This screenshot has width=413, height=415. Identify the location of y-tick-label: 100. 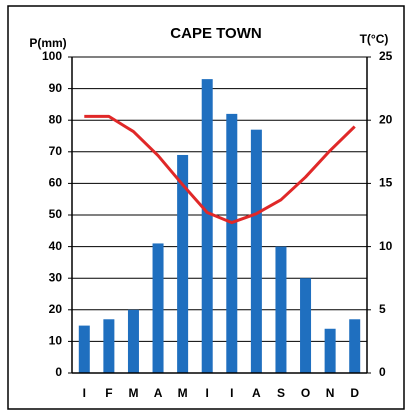
(52, 56).